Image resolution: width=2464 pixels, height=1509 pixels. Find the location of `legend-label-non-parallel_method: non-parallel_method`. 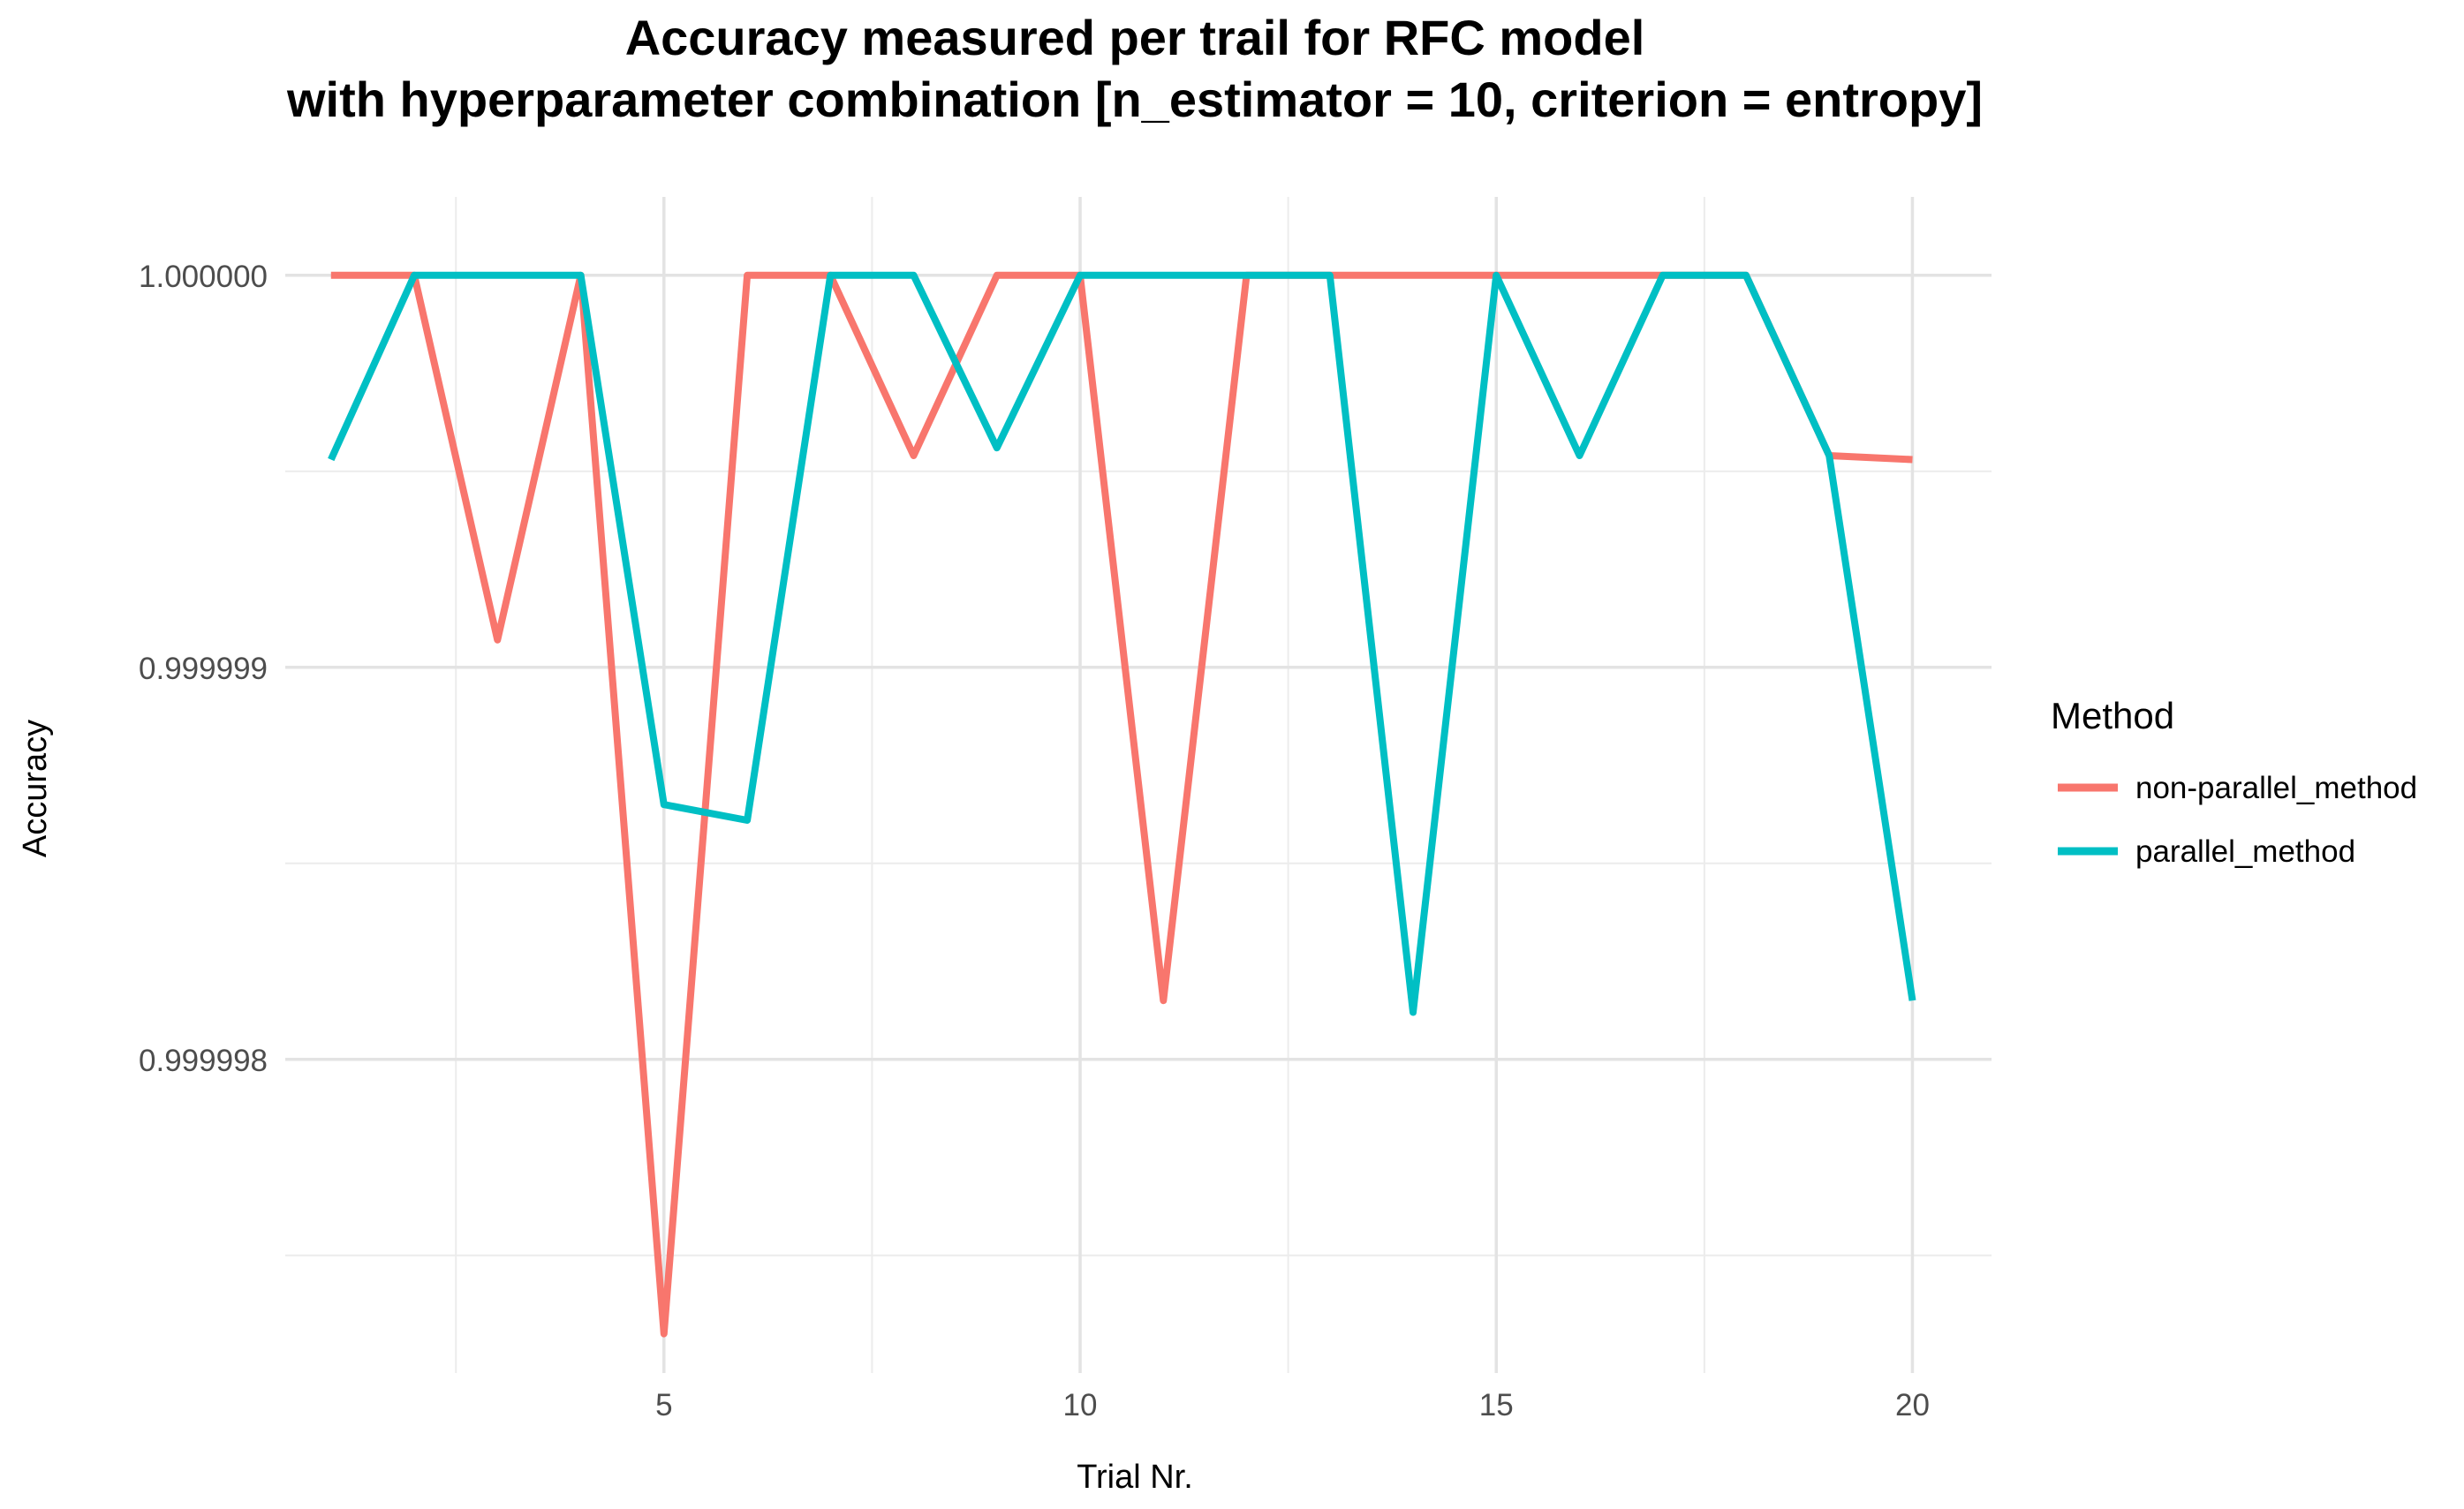

legend-label-non-parallel_method: non-parallel_method is located at coordinates (2276, 788).